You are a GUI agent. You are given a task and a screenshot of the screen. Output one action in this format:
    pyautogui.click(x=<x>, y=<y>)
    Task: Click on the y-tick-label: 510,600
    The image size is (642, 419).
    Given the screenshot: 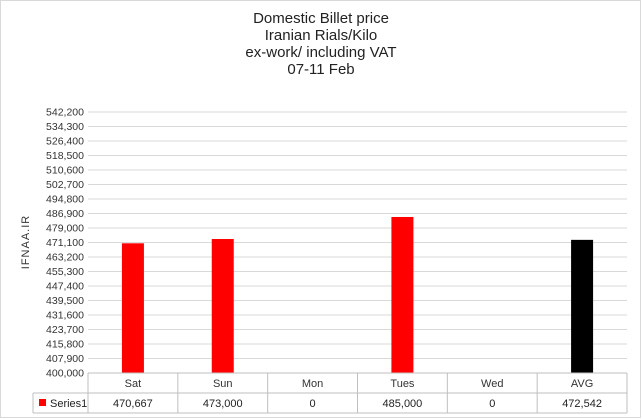 What is the action you would take?
    pyautogui.click(x=65, y=171)
    